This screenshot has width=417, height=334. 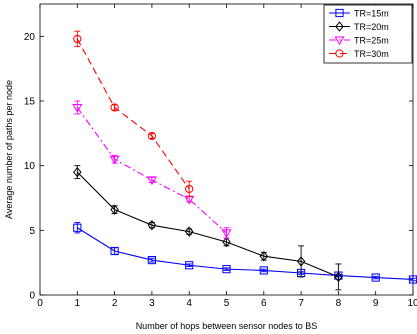 I want to click on x-tick-label: 2, so click(x=115, y=303).